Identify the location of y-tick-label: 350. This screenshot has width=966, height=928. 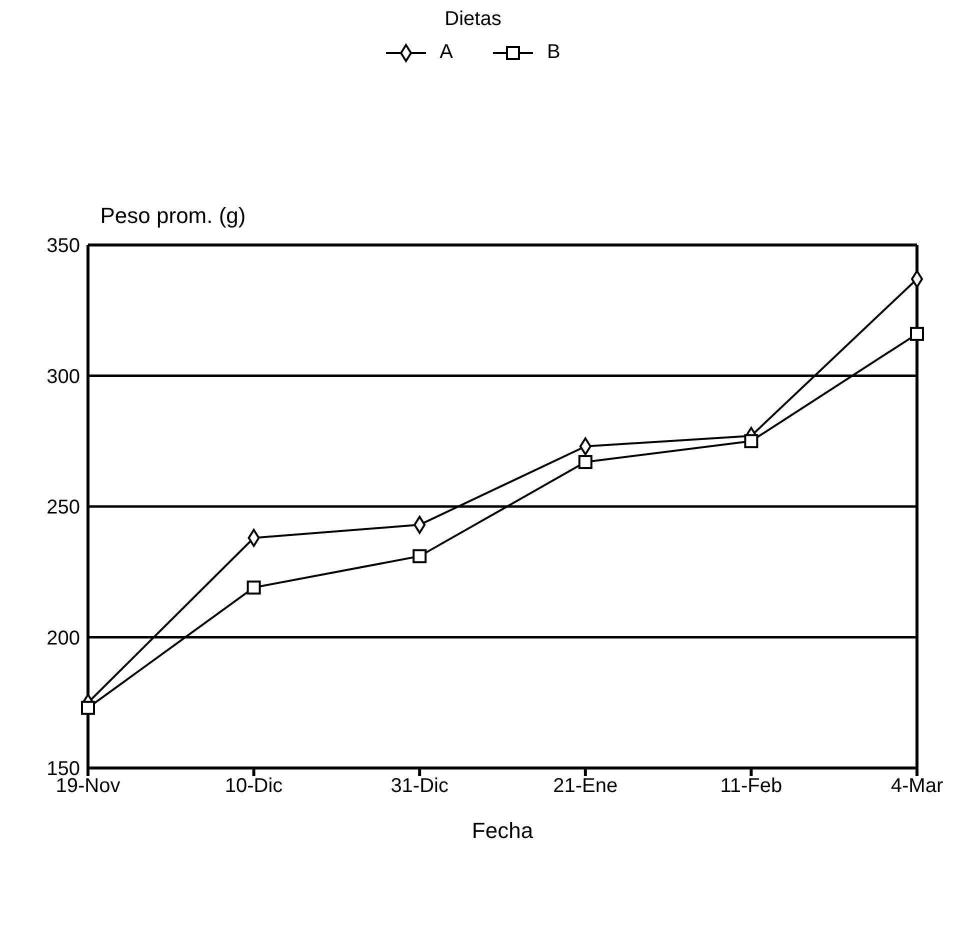
(63, 246).